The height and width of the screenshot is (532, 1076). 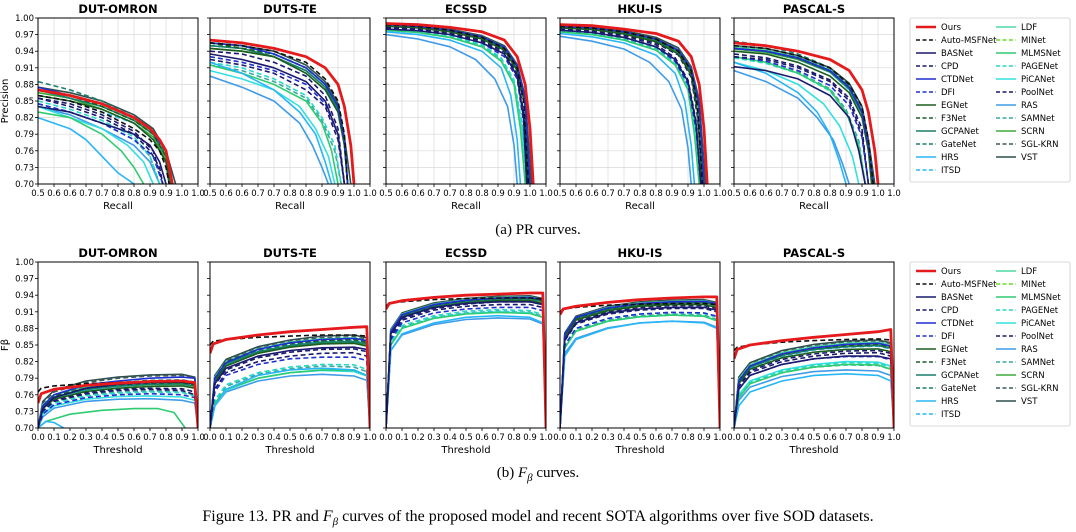 What do you see at coordinates (750, 438) in the screenshot?
I see `x-tick-label: 0.1` at bounding box center [750, 438].